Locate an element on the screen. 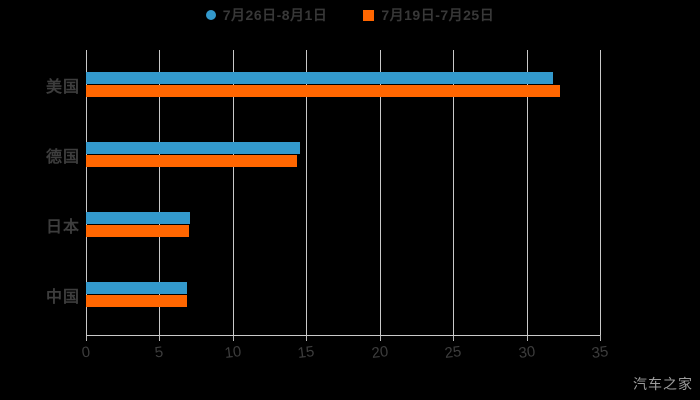 Image resolution: width=700 pixels, height=400 pixels. x-tick-label: 30 is located at coordinates (526, 352).